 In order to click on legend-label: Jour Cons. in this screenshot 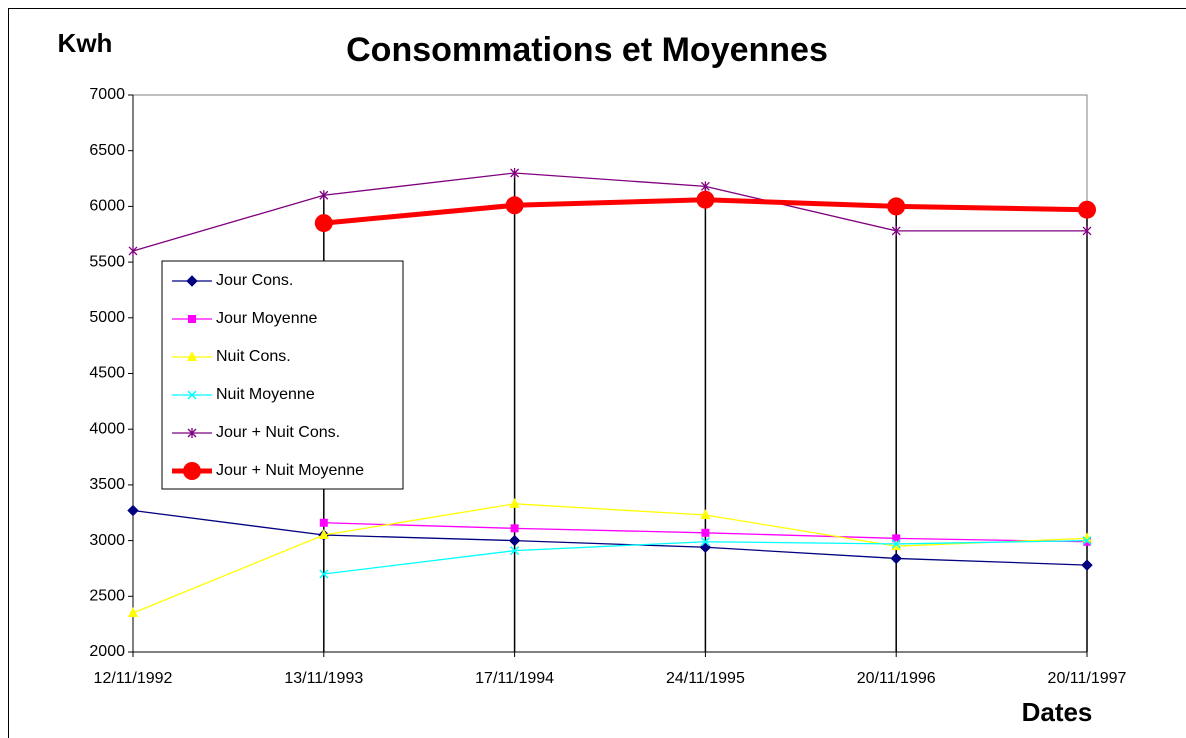, I will do `click(254, 280)`.